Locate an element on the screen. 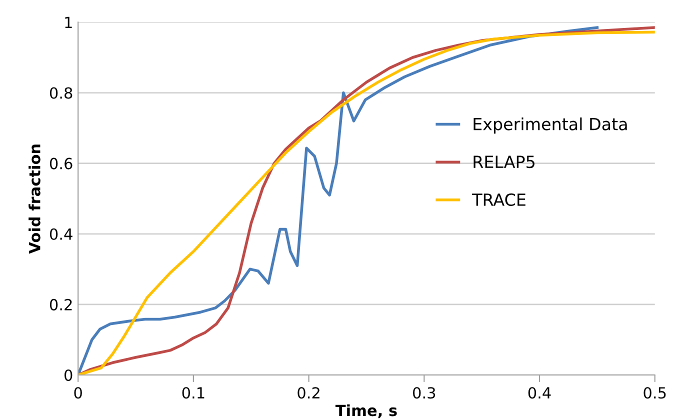 This screenshot has width=685, height=419. x-tick-label: 0 is located at coordinates (78, 393).